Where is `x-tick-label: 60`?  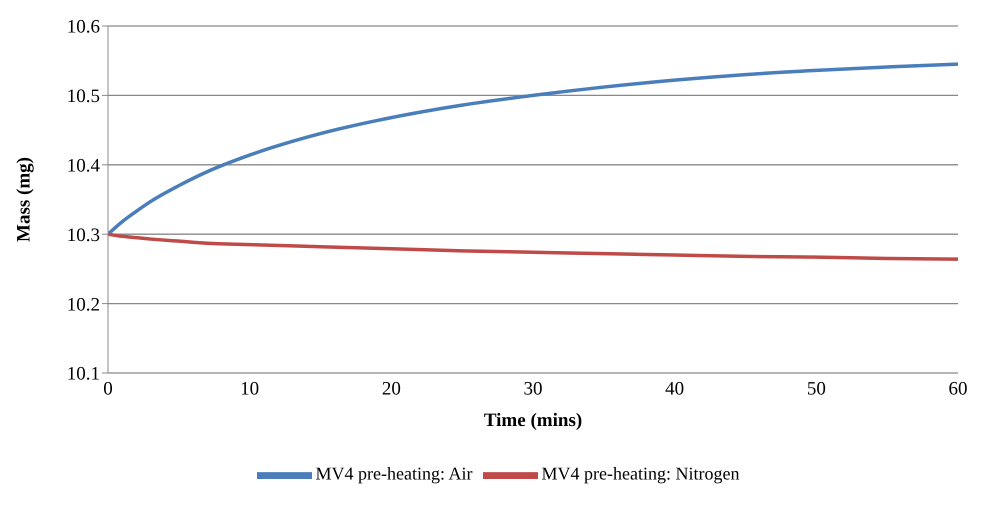 x-tick-label: 60 is located at coordinates (958, 389).